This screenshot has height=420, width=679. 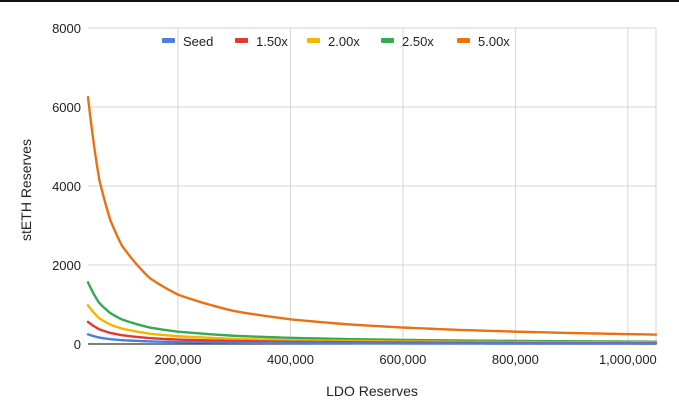 I want to click on legend-label: Seed, so click(x=198, y=41).